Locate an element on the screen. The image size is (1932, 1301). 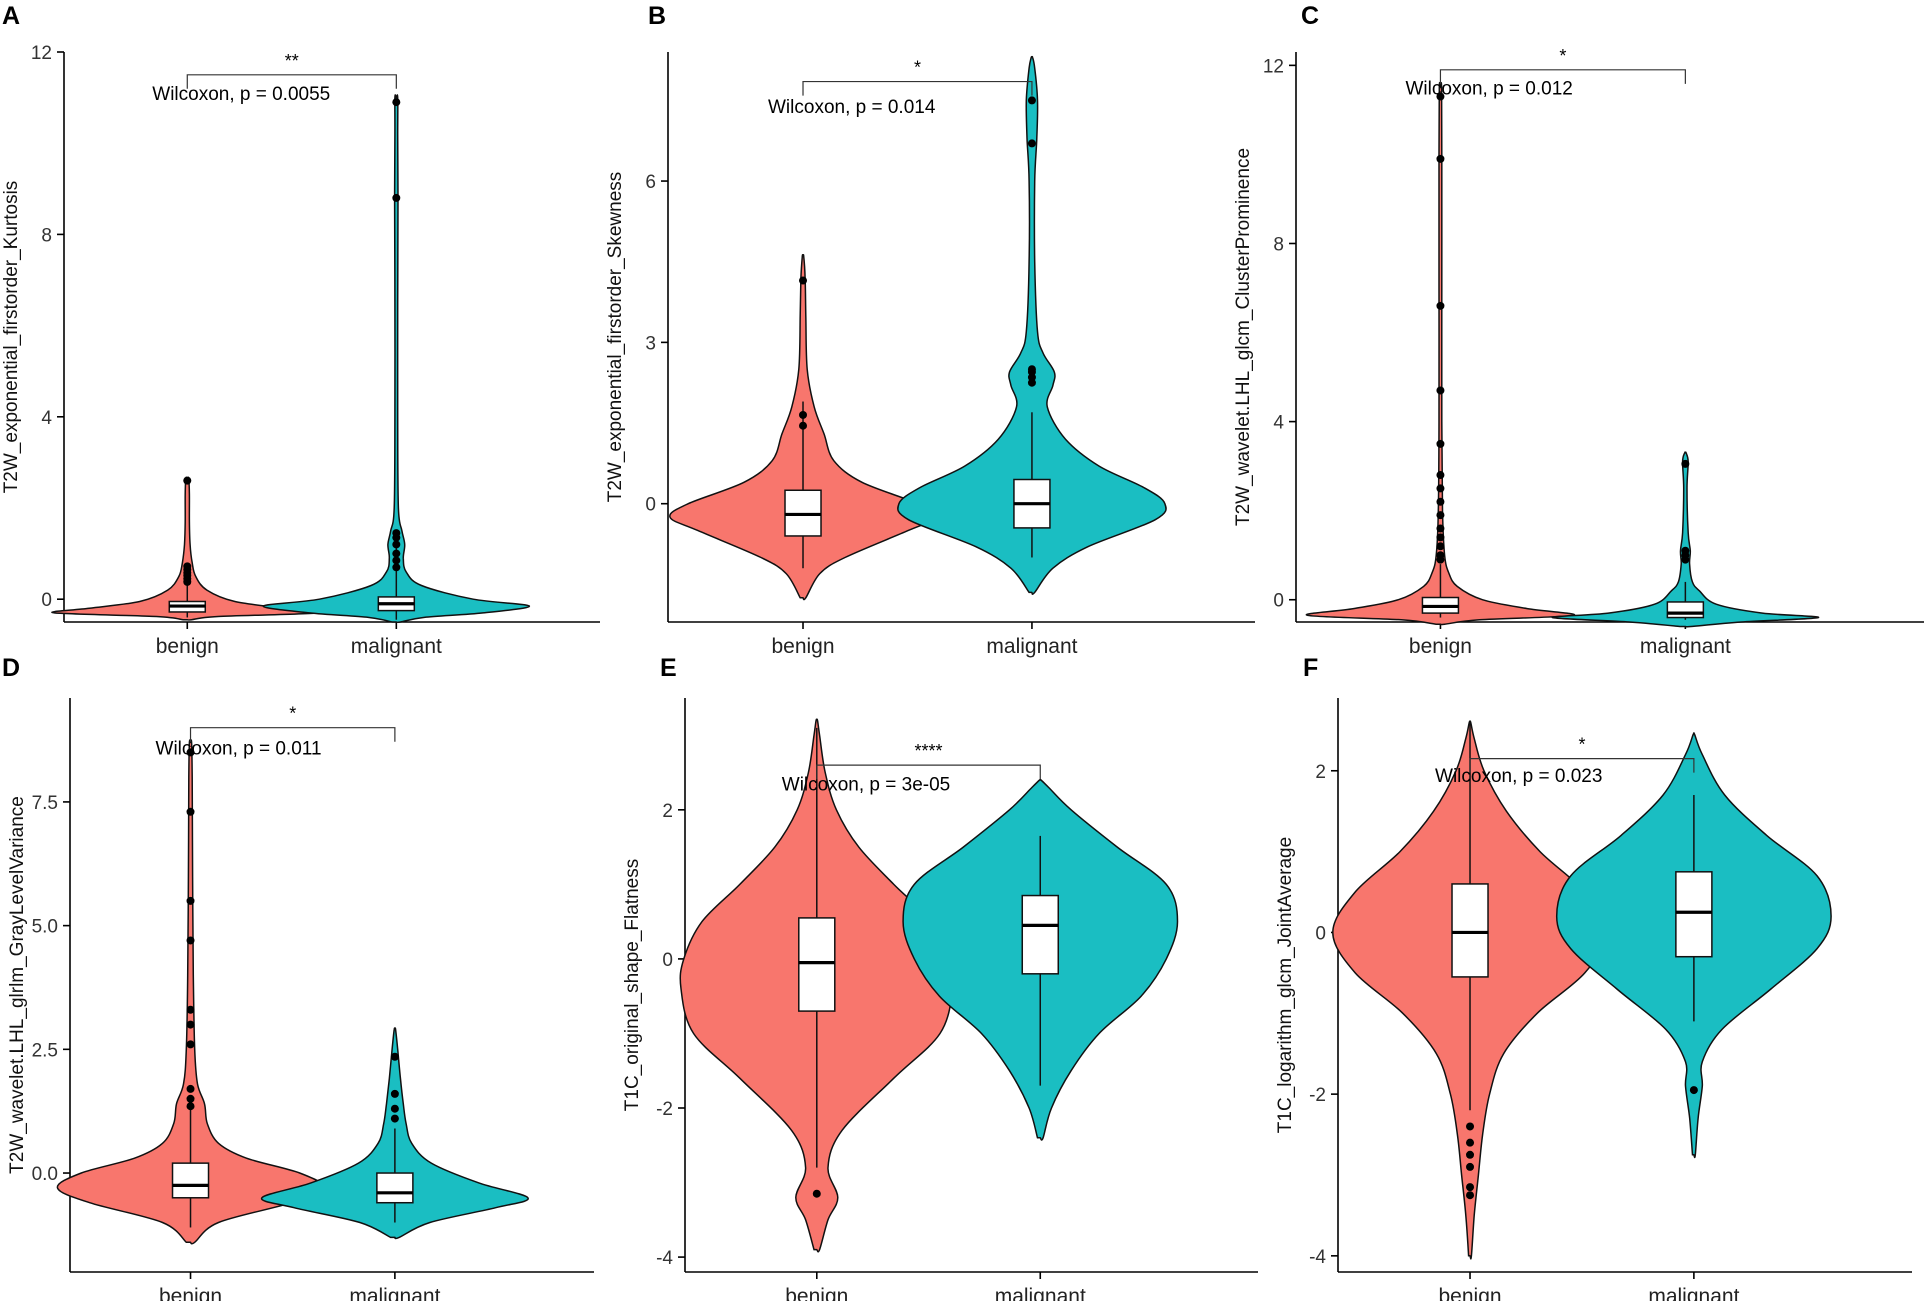
panel-letter: B is located at coordinates (657, 16).